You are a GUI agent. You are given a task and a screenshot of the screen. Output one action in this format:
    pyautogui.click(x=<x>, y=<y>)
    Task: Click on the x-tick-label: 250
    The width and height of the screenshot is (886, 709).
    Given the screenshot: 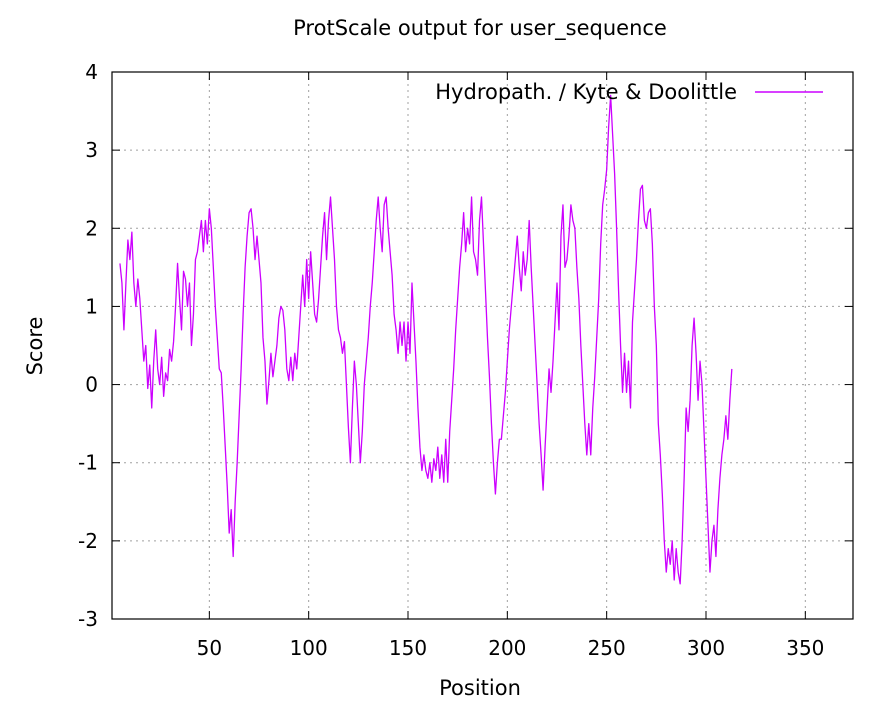 What is the action you would take?
    pyautogui.click(x=607, y=648)
    